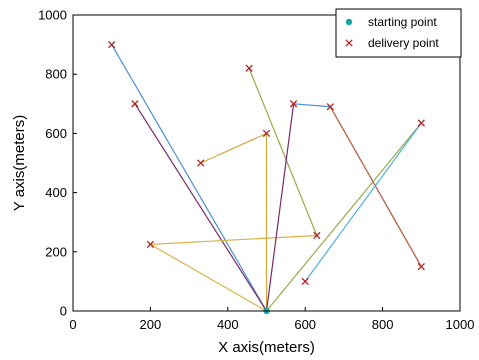  Describe the element at coordinates (349, 22) in the screenshot. I see `legend-starting-point-marker` at that location.